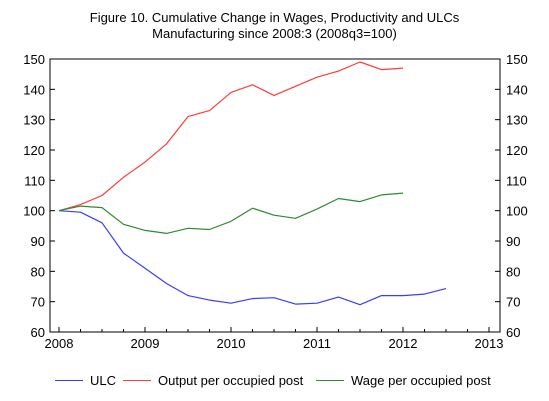  Describe the element at coordinates (38, 332) in the screenshot. I see `y-left-tick-label: 60` at that location.